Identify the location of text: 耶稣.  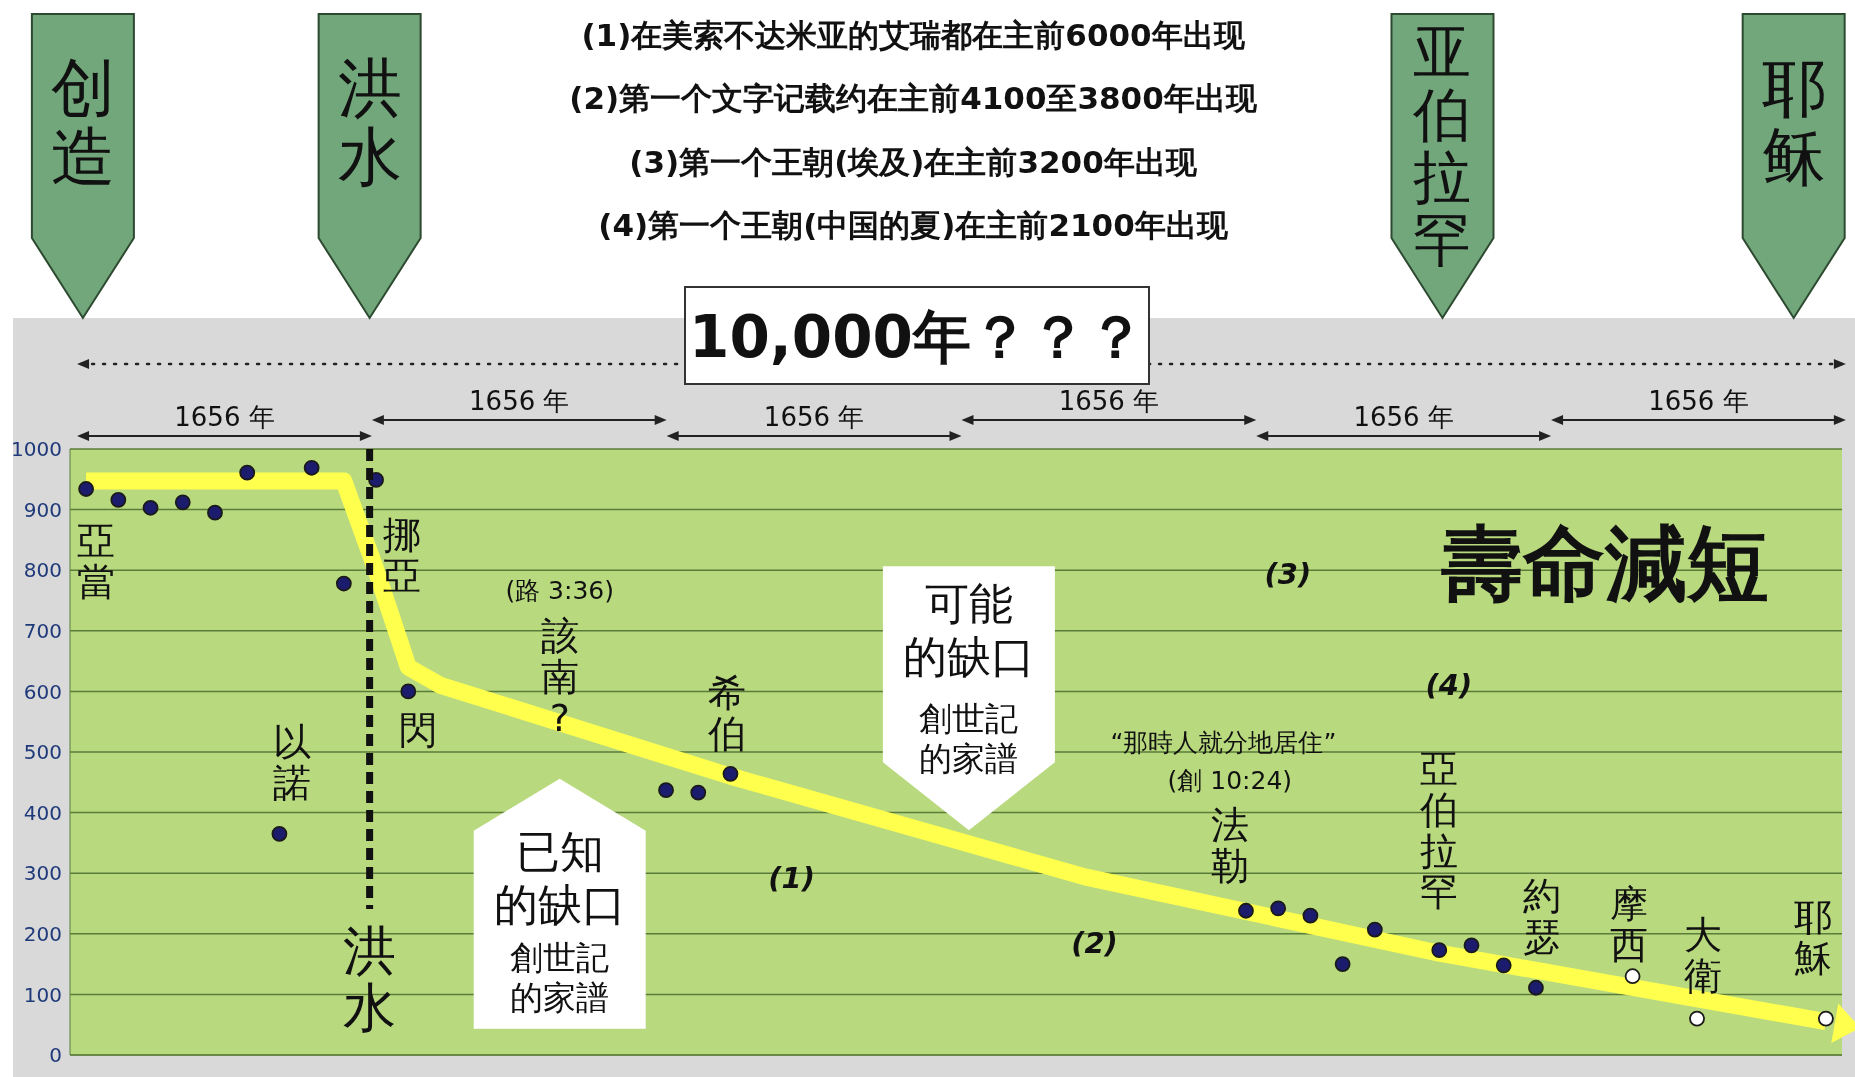
(1793, 123).